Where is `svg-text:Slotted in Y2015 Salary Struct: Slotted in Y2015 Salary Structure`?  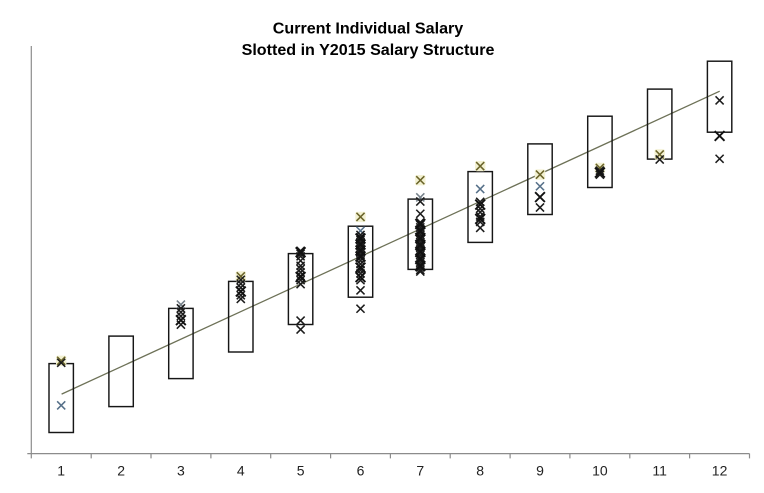
svg-text:Slotted in Y2015 Salary Struct: Slotted in Y2015 Salary Structure is located at coordinates (368, 50).